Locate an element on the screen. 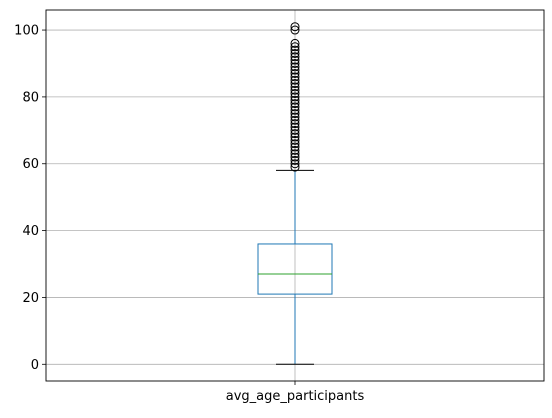  y-tick-label: 80 is located at coordinates (30, 97).